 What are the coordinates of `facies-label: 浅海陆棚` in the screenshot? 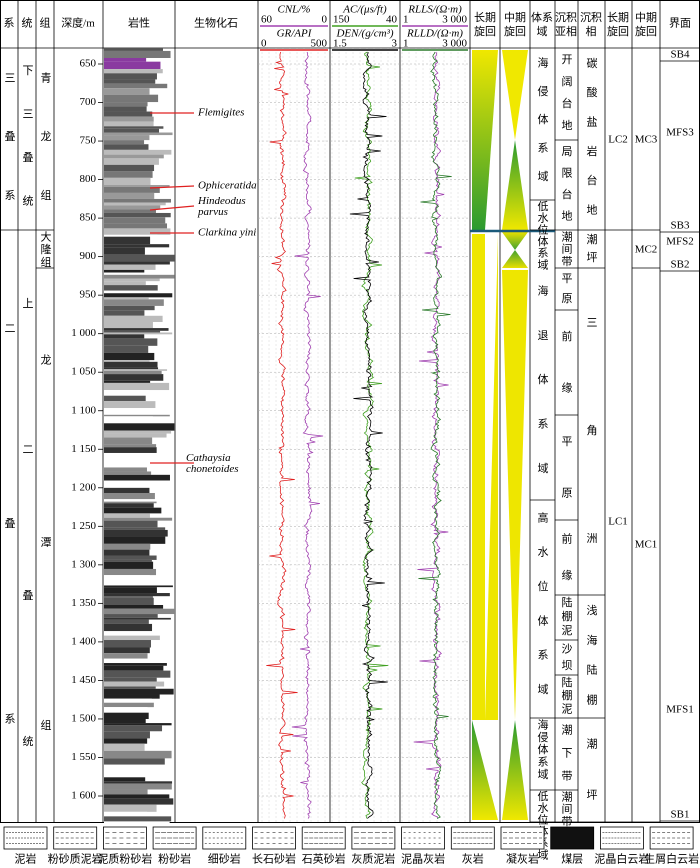 It's located at (591, 663).